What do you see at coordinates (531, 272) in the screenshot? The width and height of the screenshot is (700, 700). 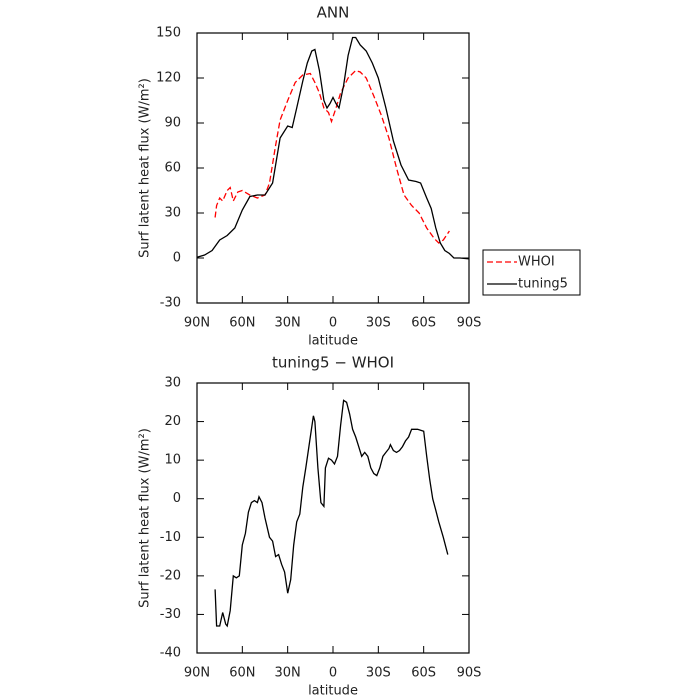 I see `legend-box` at bounding box center [531, 272].